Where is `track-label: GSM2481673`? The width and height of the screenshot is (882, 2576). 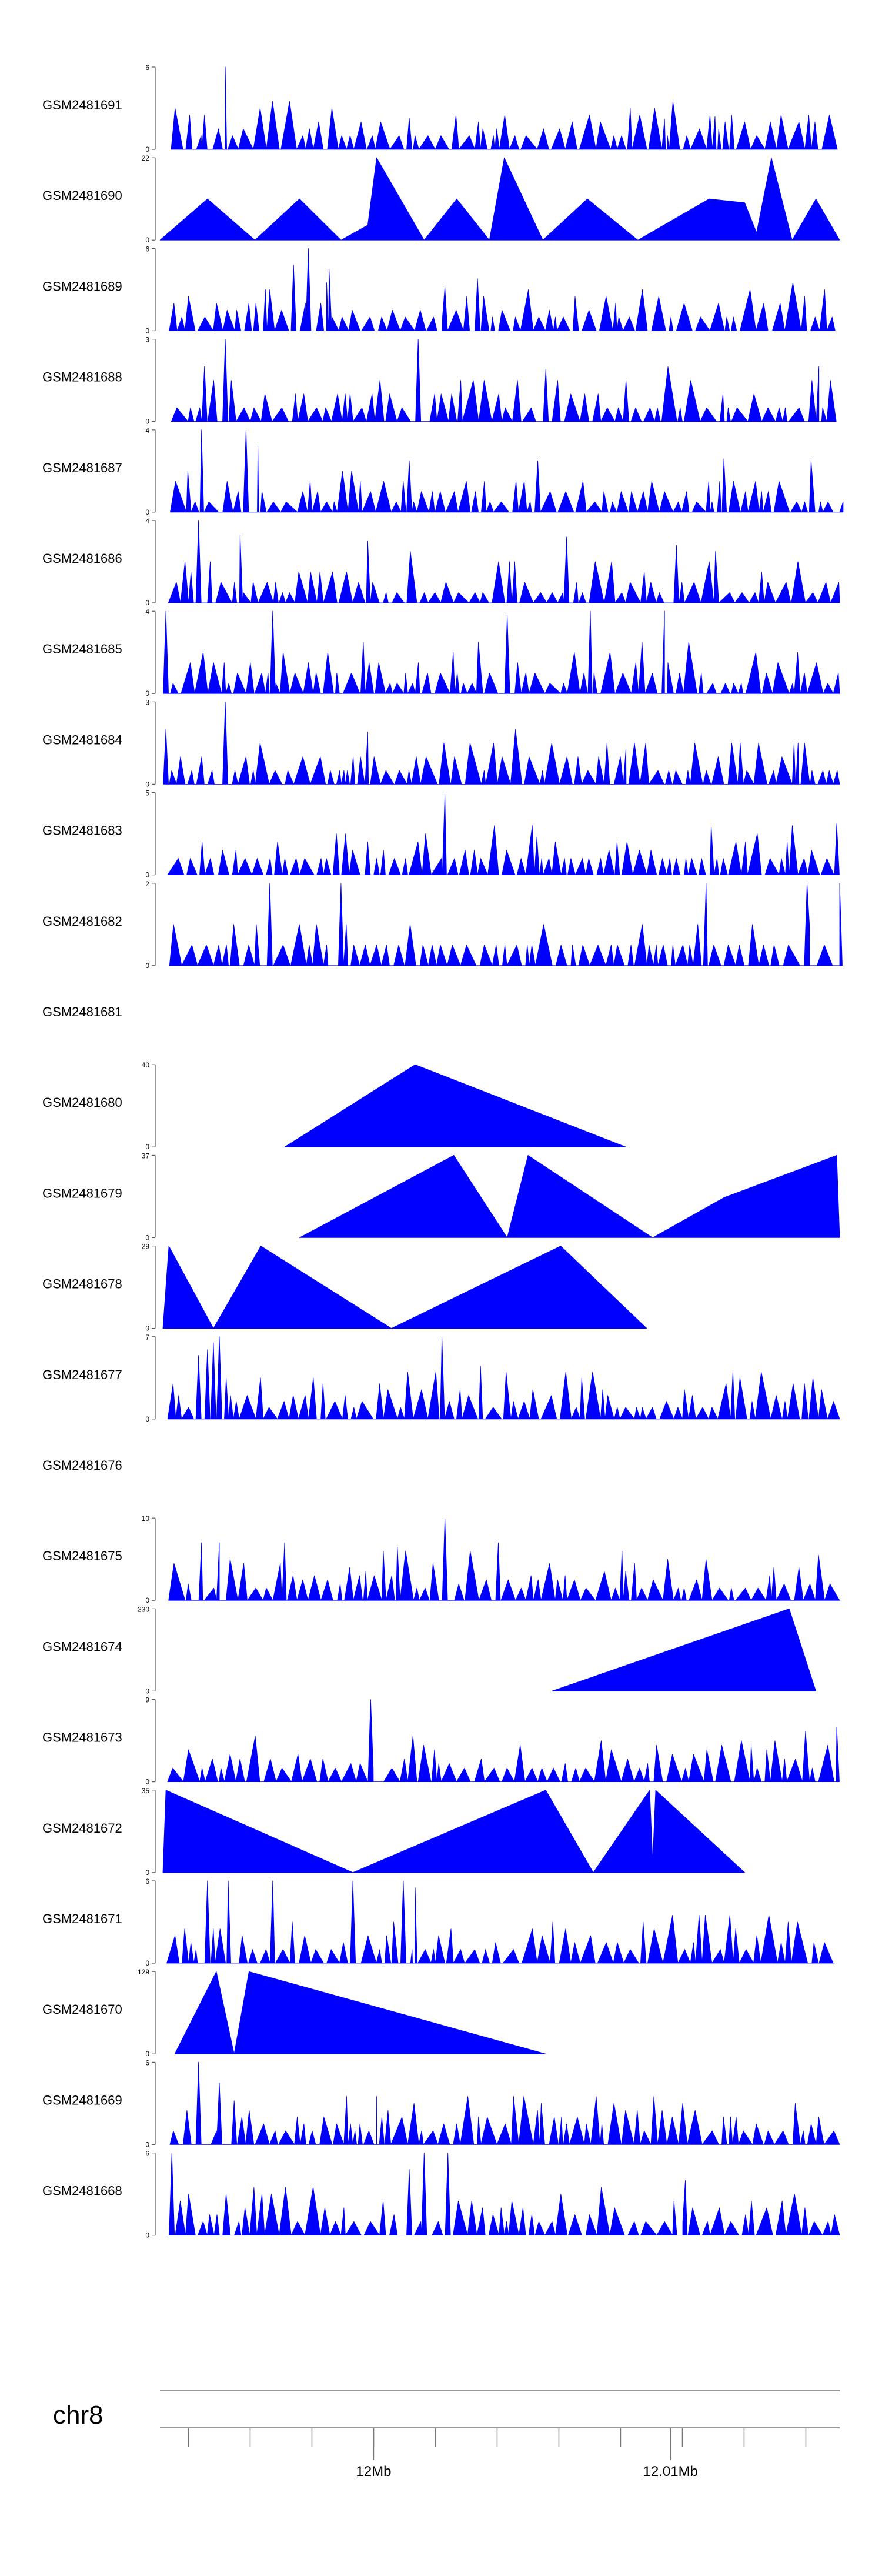
track-label: GSM2481673 is located at coordinates (82, 1737).